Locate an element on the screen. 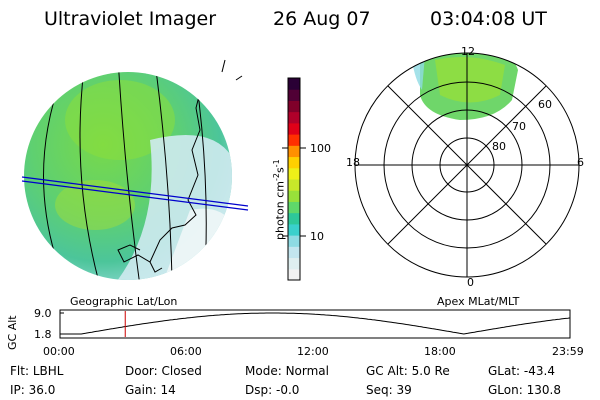 Image resolution: width=600 pixels, height=400 pixels. colorbar is located at coordinates (294, 179).